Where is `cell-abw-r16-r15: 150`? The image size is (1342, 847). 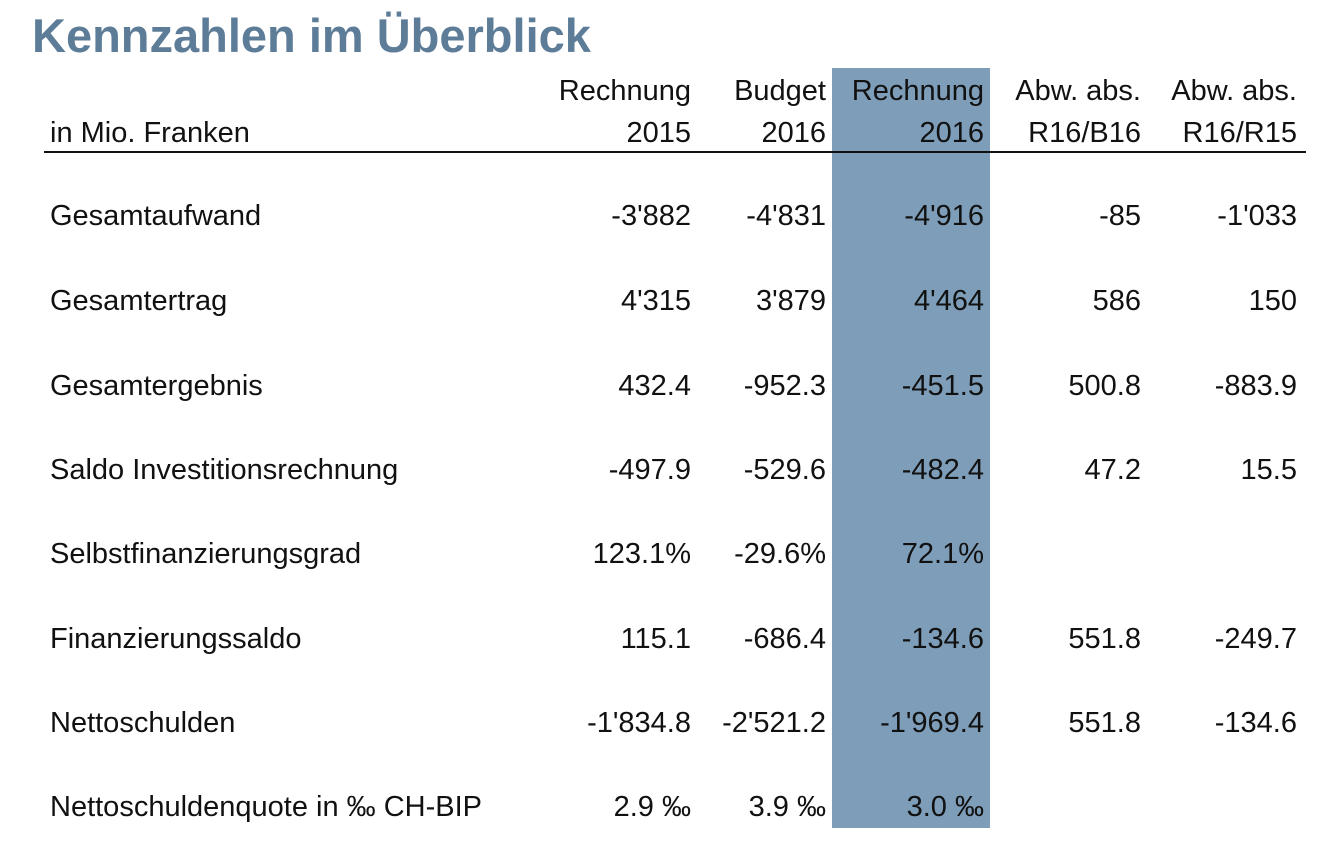 cell-abw-r16-r15: 150 is located at coordinates (1272, 301).